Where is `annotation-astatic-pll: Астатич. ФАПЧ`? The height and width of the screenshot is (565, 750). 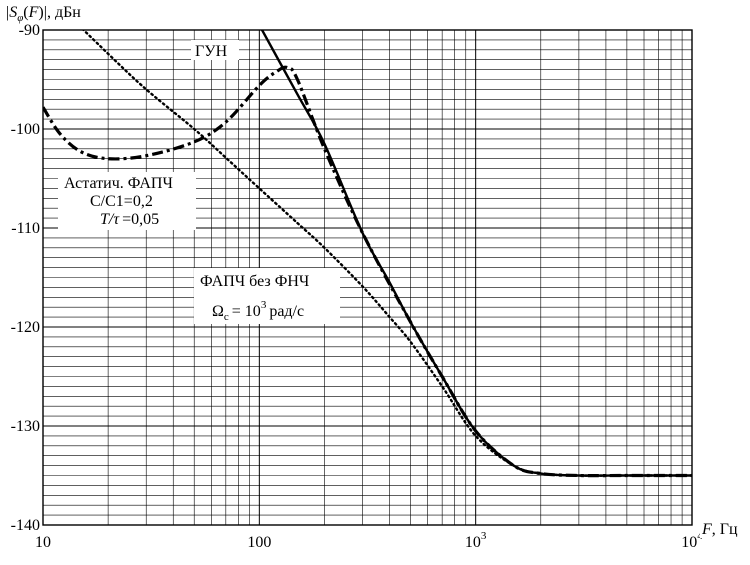
annotation-astatic-pll: Астатич. ФАПЧ is located at coordinates (118, 183).